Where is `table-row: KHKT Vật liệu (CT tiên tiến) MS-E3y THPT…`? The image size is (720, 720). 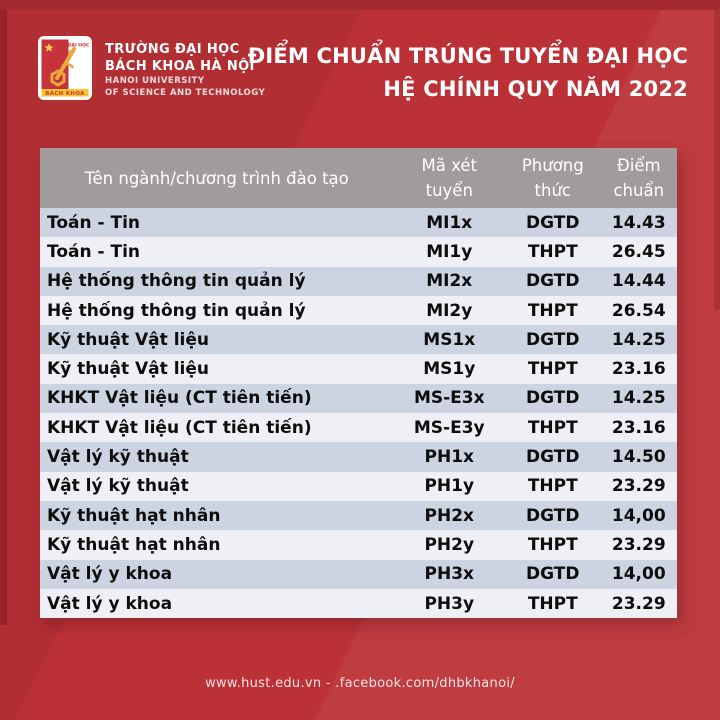 table-row: KHKT Vật liệu (CT tiên tiến) MS-E3y THPT… is located at coordinates (358, 428).